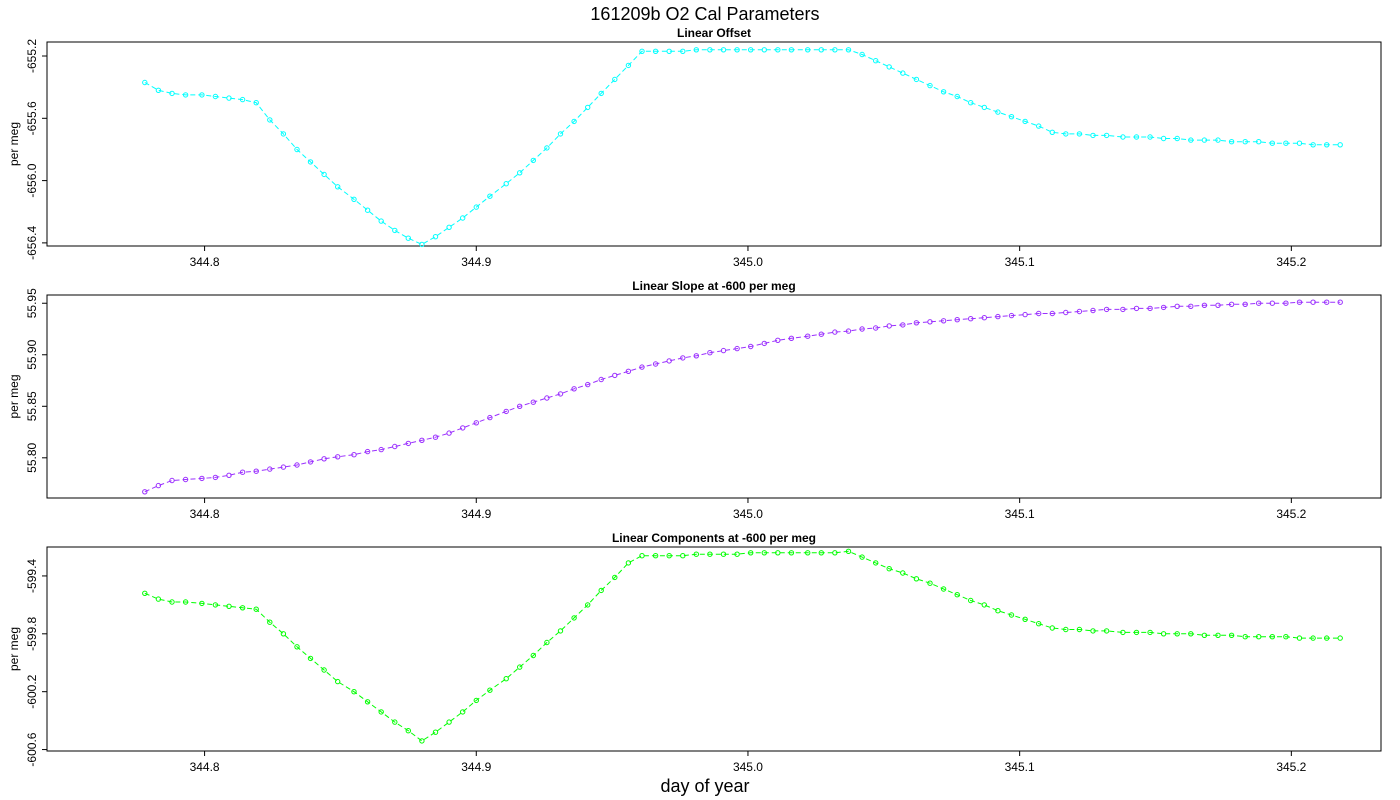 Image resolution: width=1400 pixels, height=800 pixels. I want to click on x-tick-label: 345.2, so click(1291, 514).